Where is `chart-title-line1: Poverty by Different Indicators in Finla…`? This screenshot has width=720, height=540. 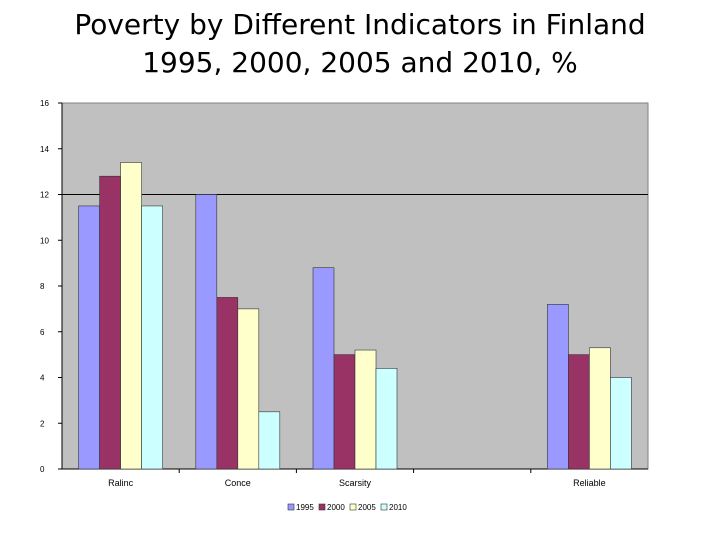 chart-title-line1: Poverty by Different Indicators in Finla… is located at coordinates (360, 24).